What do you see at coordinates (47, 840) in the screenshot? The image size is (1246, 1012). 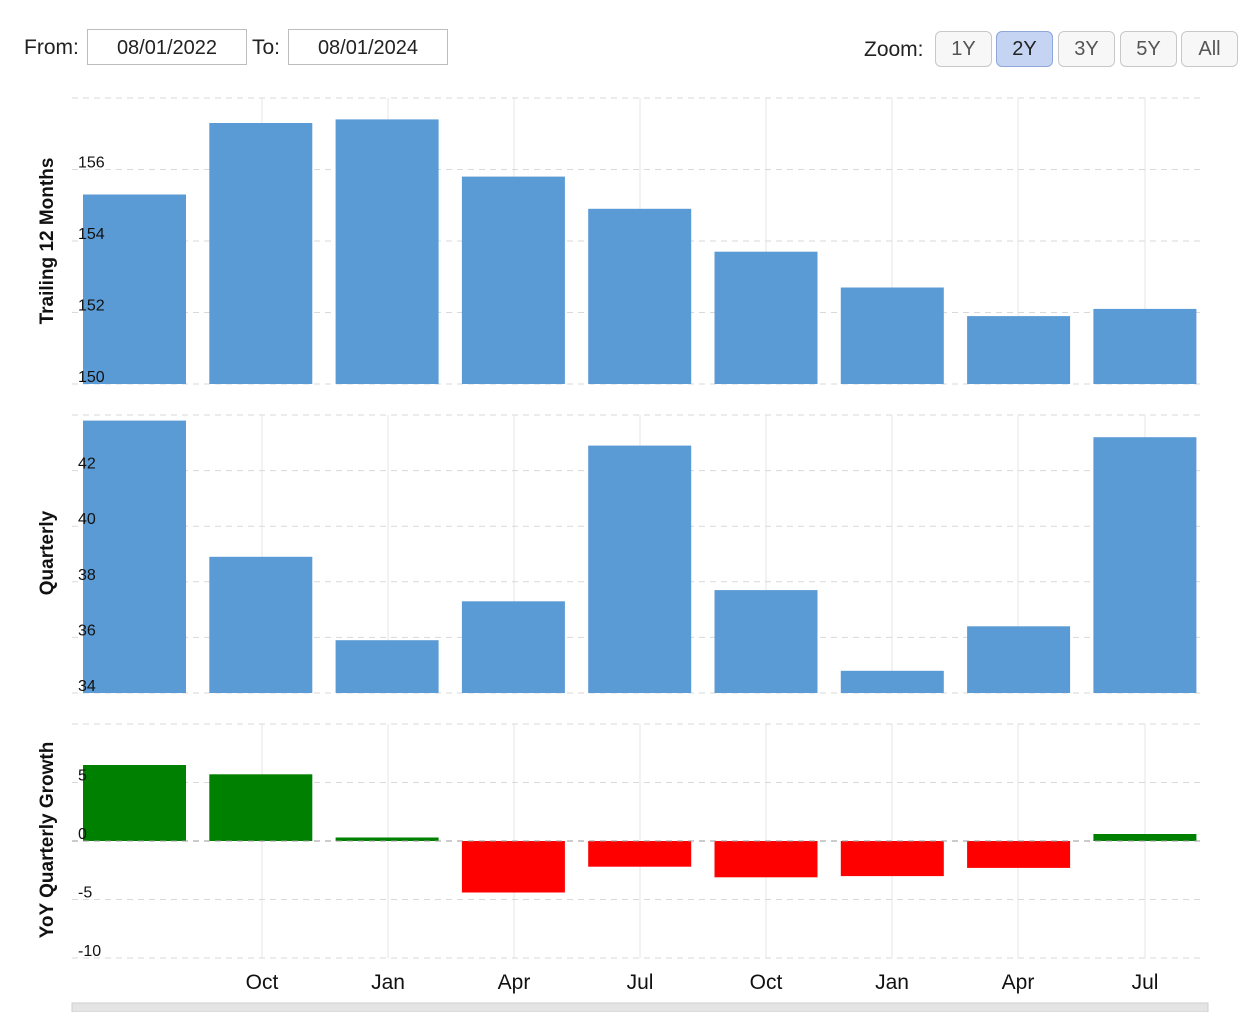 I see `y-axis-title: YoY Quarterly Growth` at bounding box center [47, 840].